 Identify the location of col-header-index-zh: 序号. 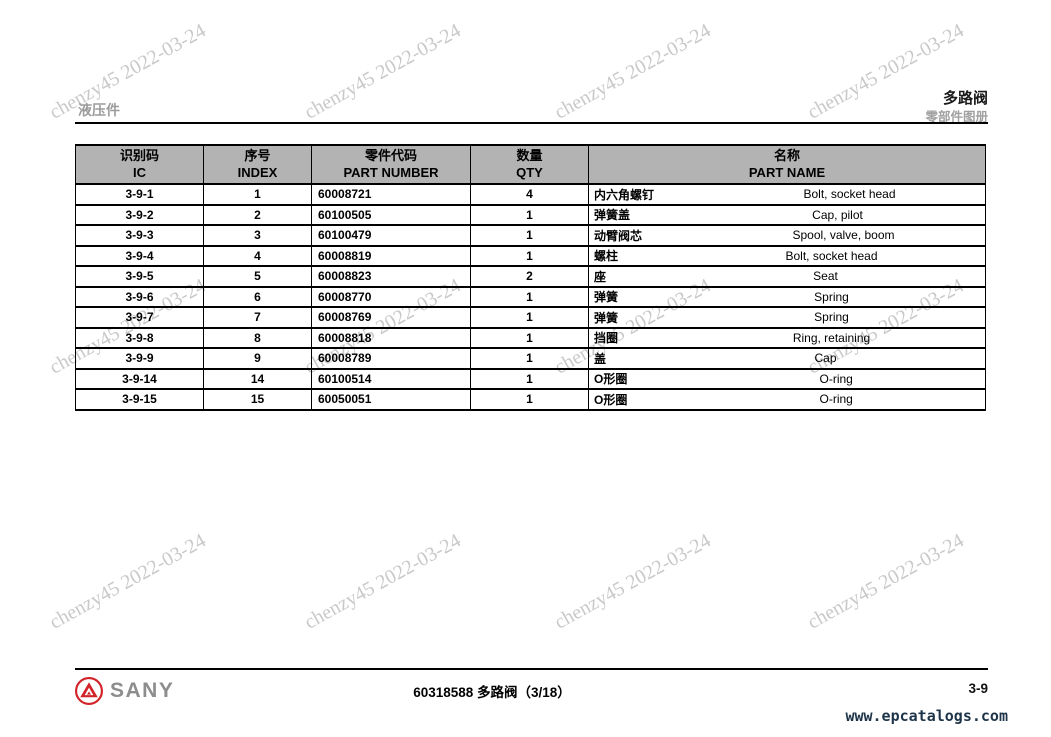
(257, 156).